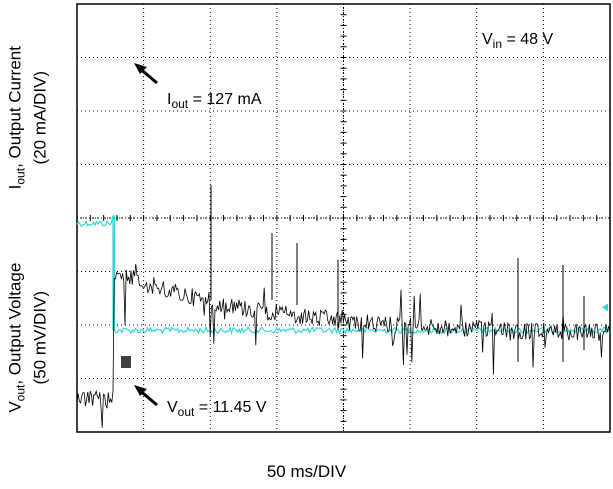 This screenshot has height=489, width=613. Describe the element at coordinates (306, 471) in the screenshot. I see `x-axis-label: 50 ms/DIV` at that location.